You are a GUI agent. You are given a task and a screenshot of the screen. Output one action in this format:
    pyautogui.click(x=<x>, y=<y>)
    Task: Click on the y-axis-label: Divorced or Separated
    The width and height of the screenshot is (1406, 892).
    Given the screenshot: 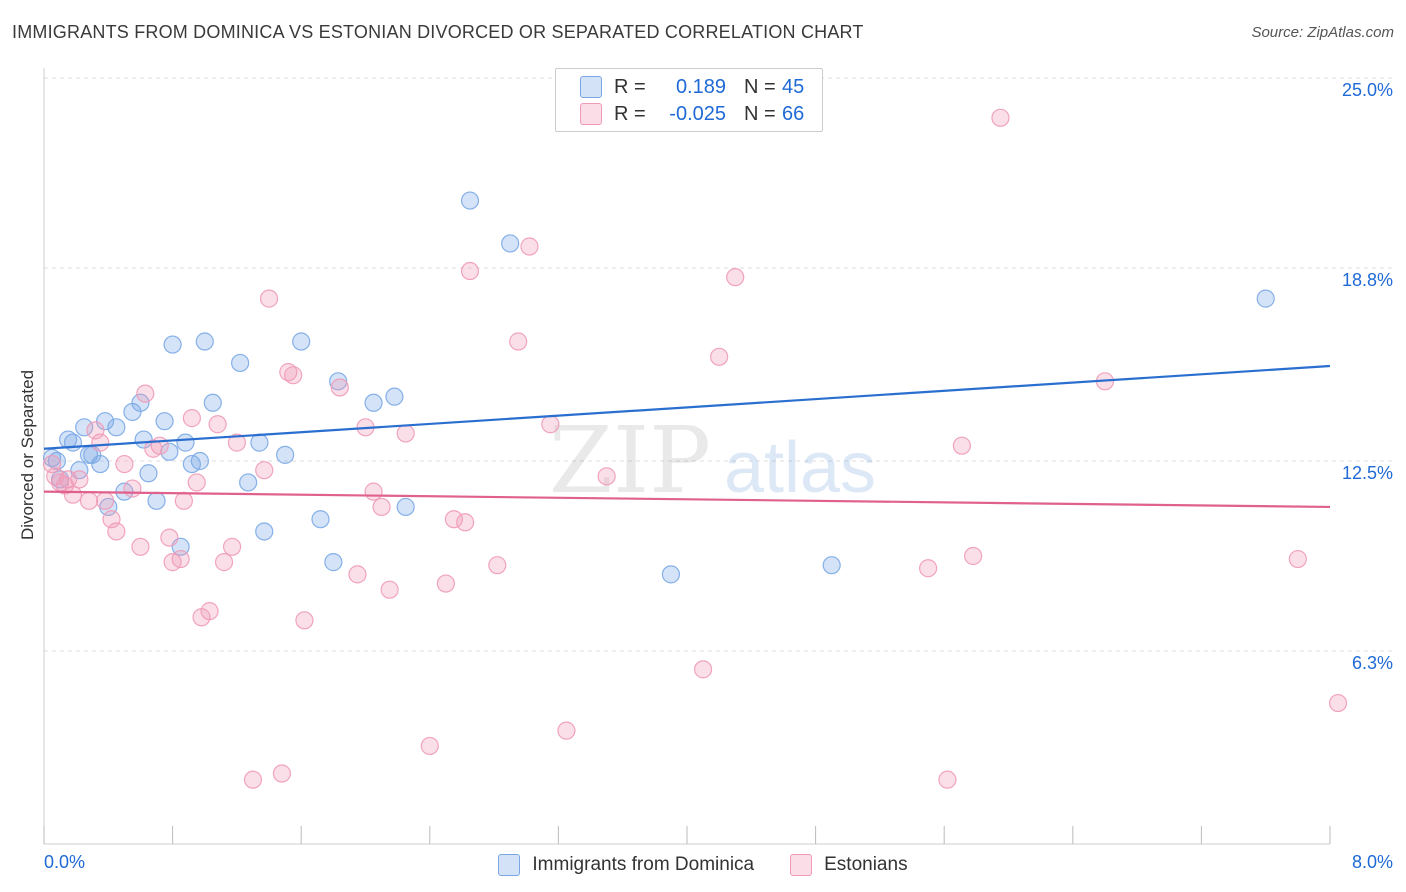 What is the action you would take?
    pyautogui.click(x=27, y=455)
    